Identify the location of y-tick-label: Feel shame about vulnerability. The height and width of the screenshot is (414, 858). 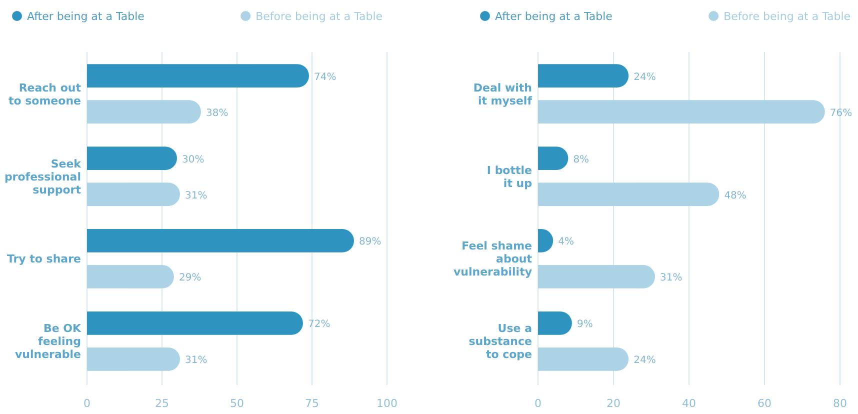
(492, 259).